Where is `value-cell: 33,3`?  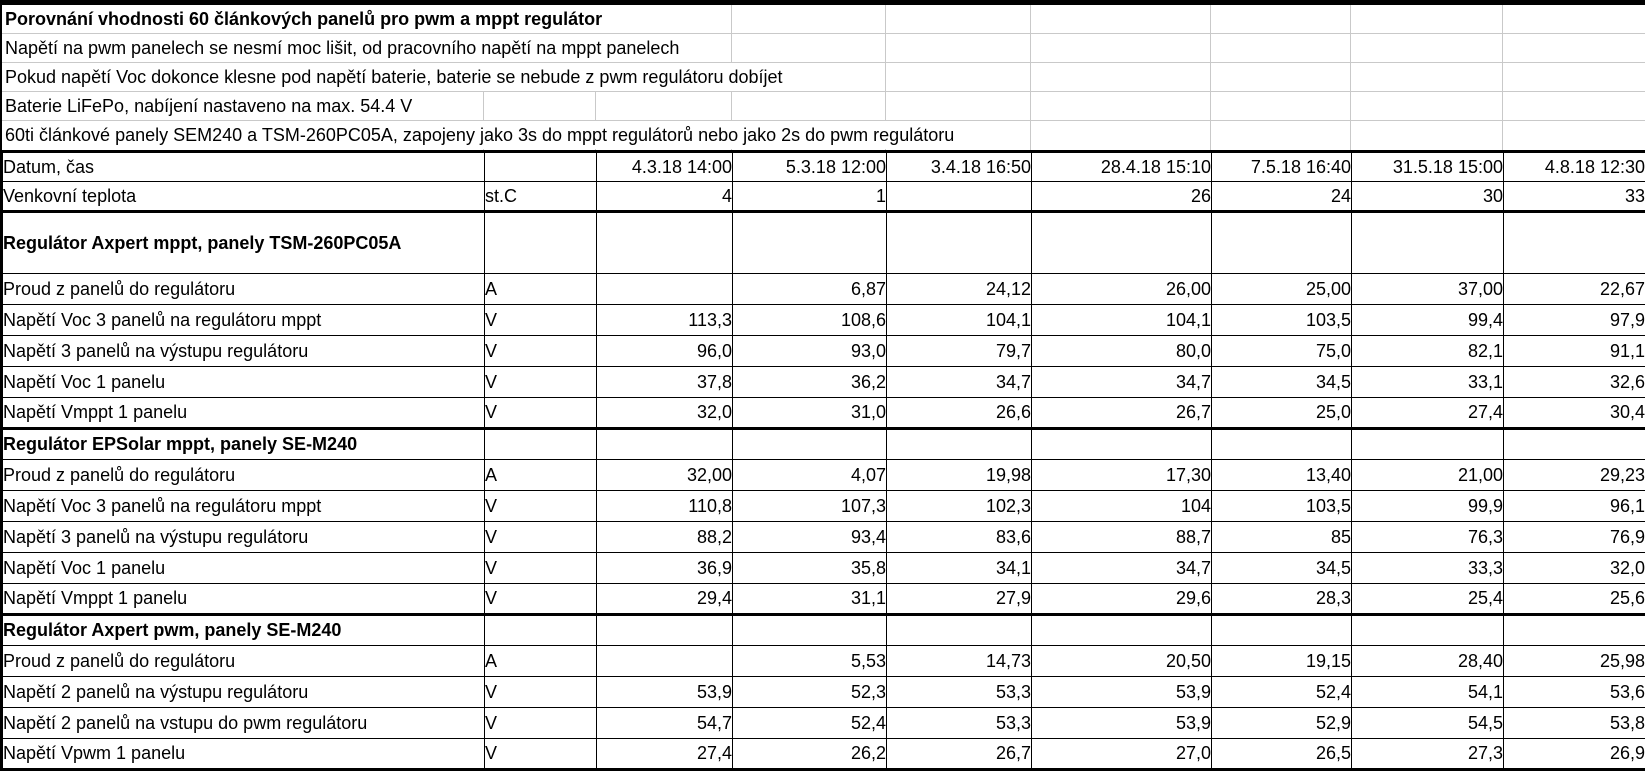
value-cell: 33,3 is located at coordinates (1427, 568).